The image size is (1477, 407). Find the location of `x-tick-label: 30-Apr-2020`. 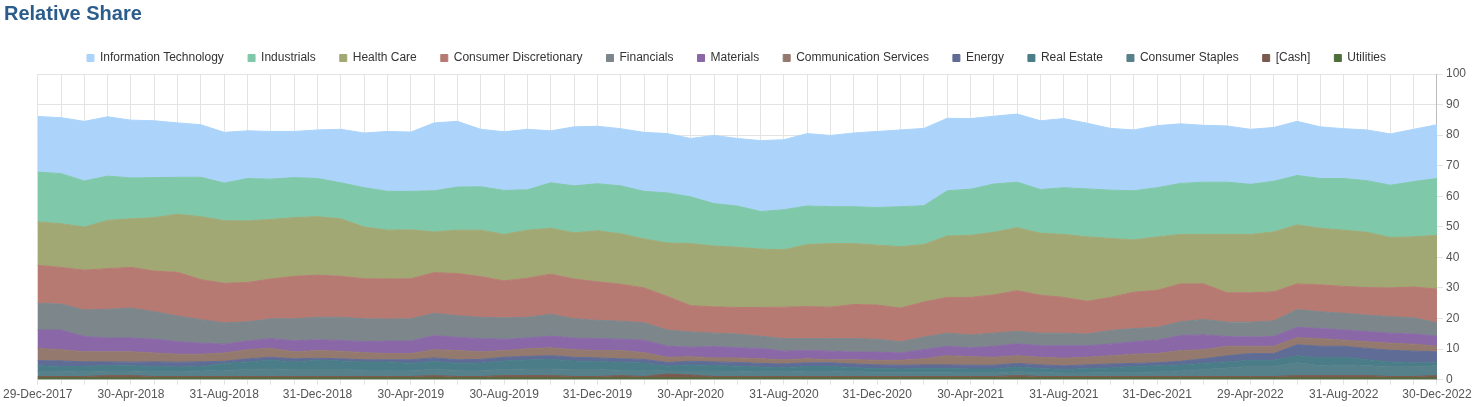

x-tick-label: 30-Apr-2020 is located at coordinates (691, 394).